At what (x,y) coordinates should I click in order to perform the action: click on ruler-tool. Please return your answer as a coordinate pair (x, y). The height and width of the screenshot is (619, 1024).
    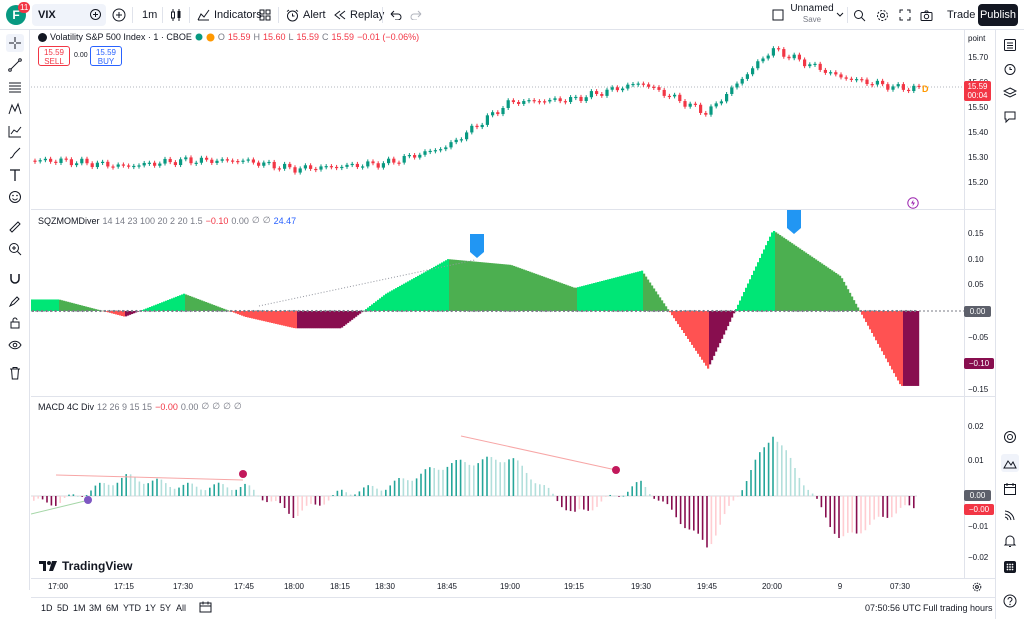
    Looking at the image, I should click on (15, 227).